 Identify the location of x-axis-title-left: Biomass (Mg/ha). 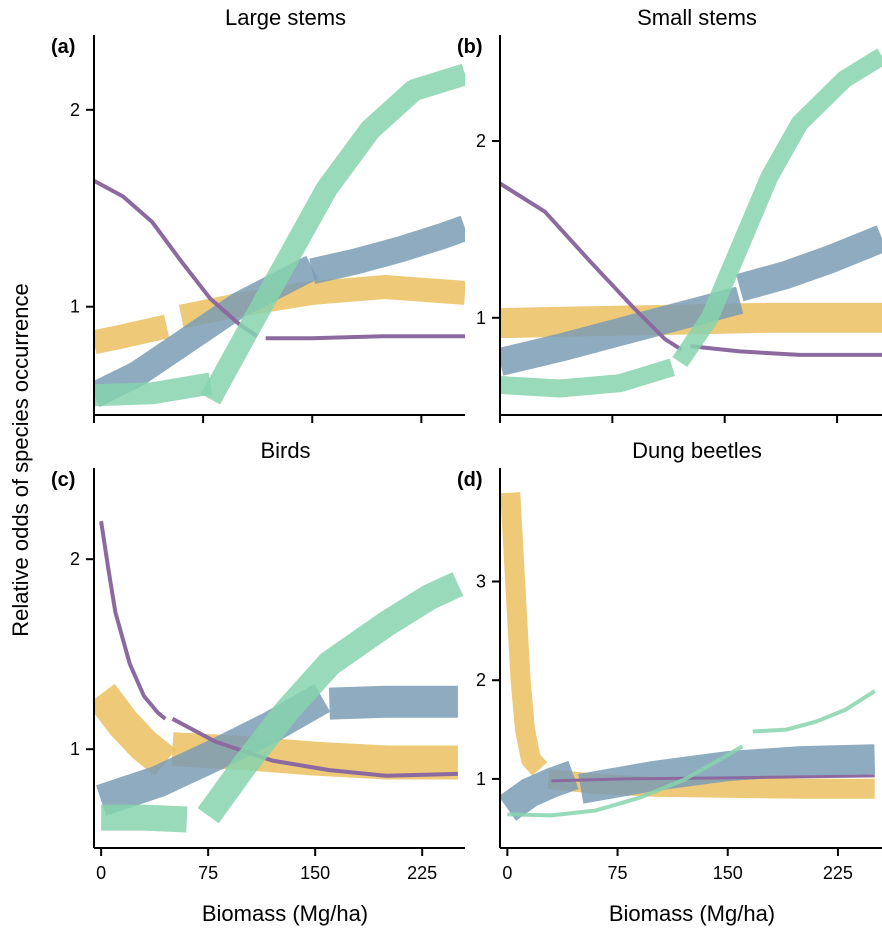
(285, 913).